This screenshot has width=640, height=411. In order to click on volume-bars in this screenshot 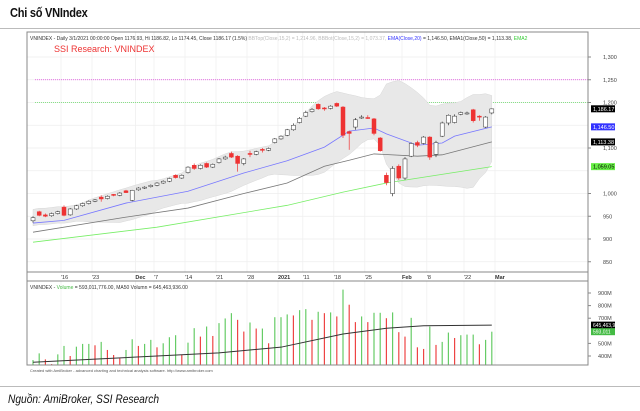, I will do `click(262, 327)`.